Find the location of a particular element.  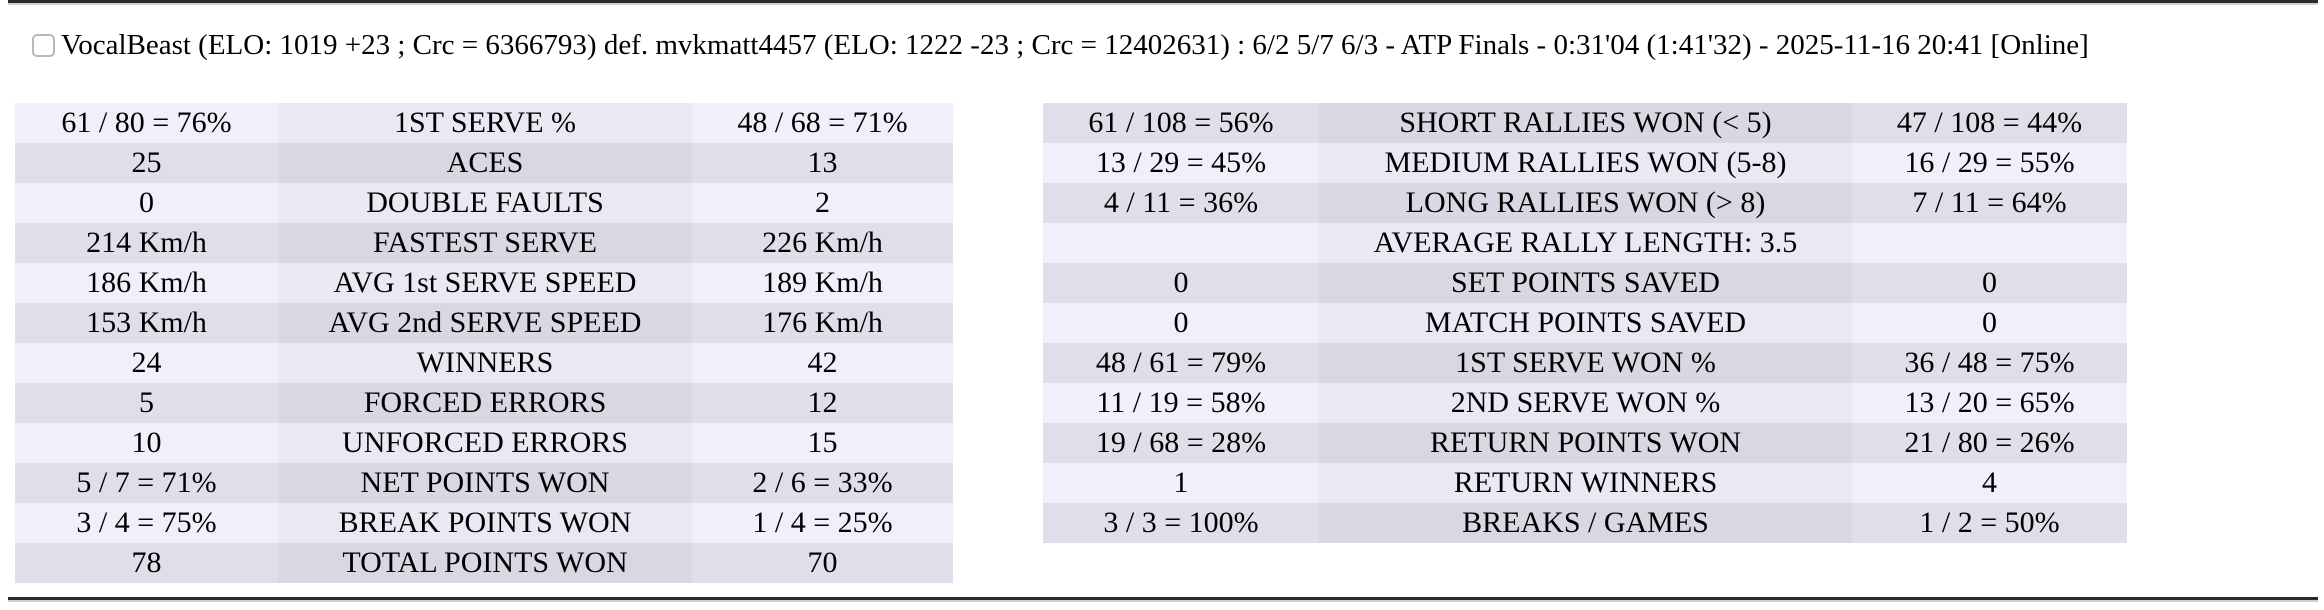

stats-row: 3 / 4 = 75% BREAK POINTS WON 1 / 4 = 25% is located at coordinates (484, 523).